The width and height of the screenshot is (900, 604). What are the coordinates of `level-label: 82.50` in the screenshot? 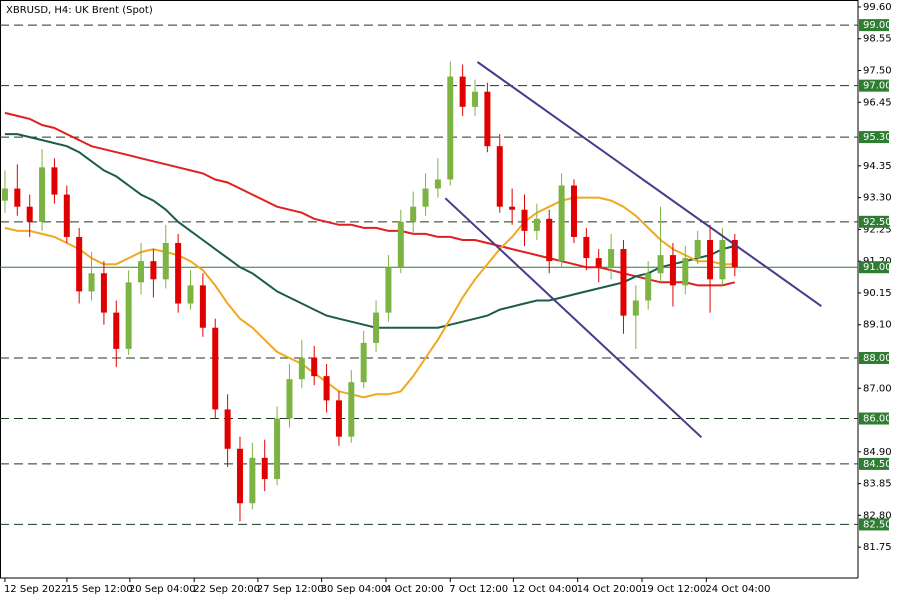 It's located at (877, 524).